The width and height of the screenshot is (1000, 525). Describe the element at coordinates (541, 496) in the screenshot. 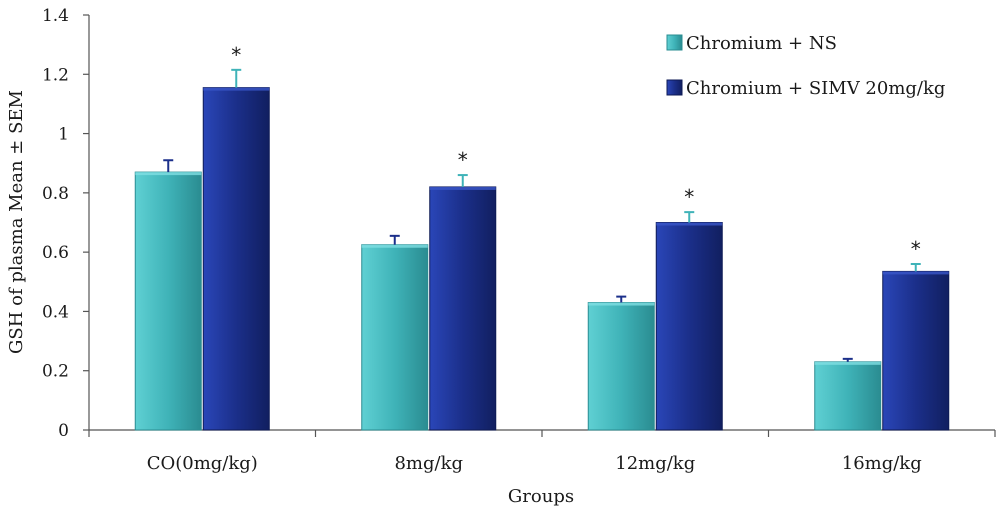

I see `x-axis-title: Groups` at that location.